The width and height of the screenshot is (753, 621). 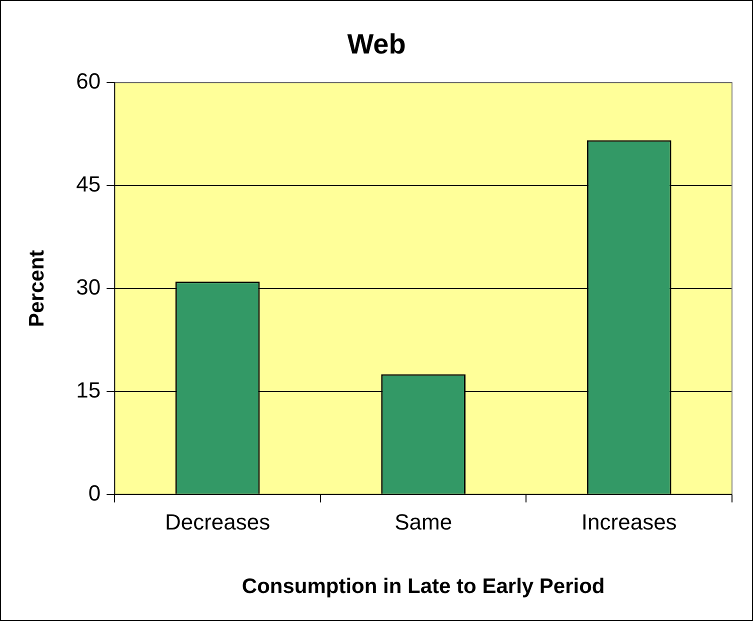 What do you see at coordinates (376, 44) in the screenshot?
I see `chart-title: Web` at bounding box center [376, 44].